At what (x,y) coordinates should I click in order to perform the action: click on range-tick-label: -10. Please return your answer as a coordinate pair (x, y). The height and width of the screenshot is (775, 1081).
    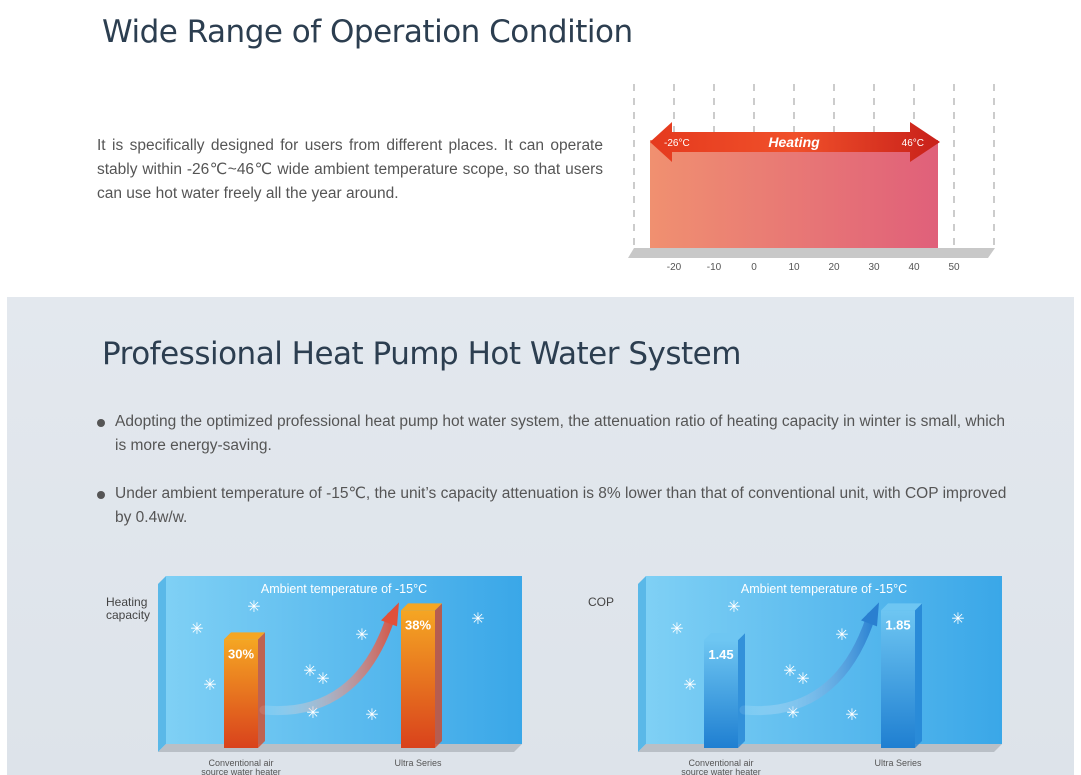
    Looking at the image, I should click on (714, 267).